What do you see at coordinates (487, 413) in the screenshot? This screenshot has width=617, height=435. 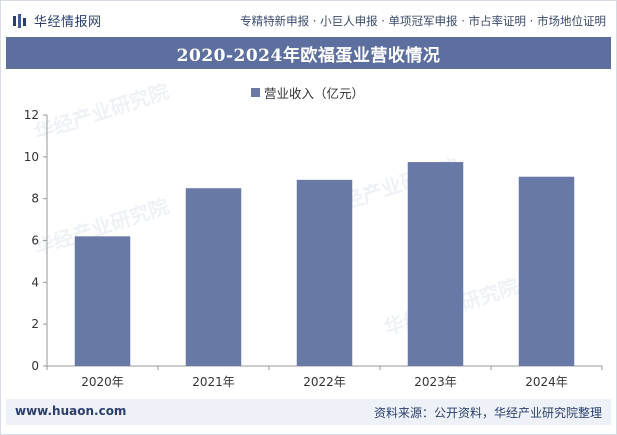 I see `footer-source: 资料来源：公开资料，华经产业研究院整理` at bounding box center [487, 413].